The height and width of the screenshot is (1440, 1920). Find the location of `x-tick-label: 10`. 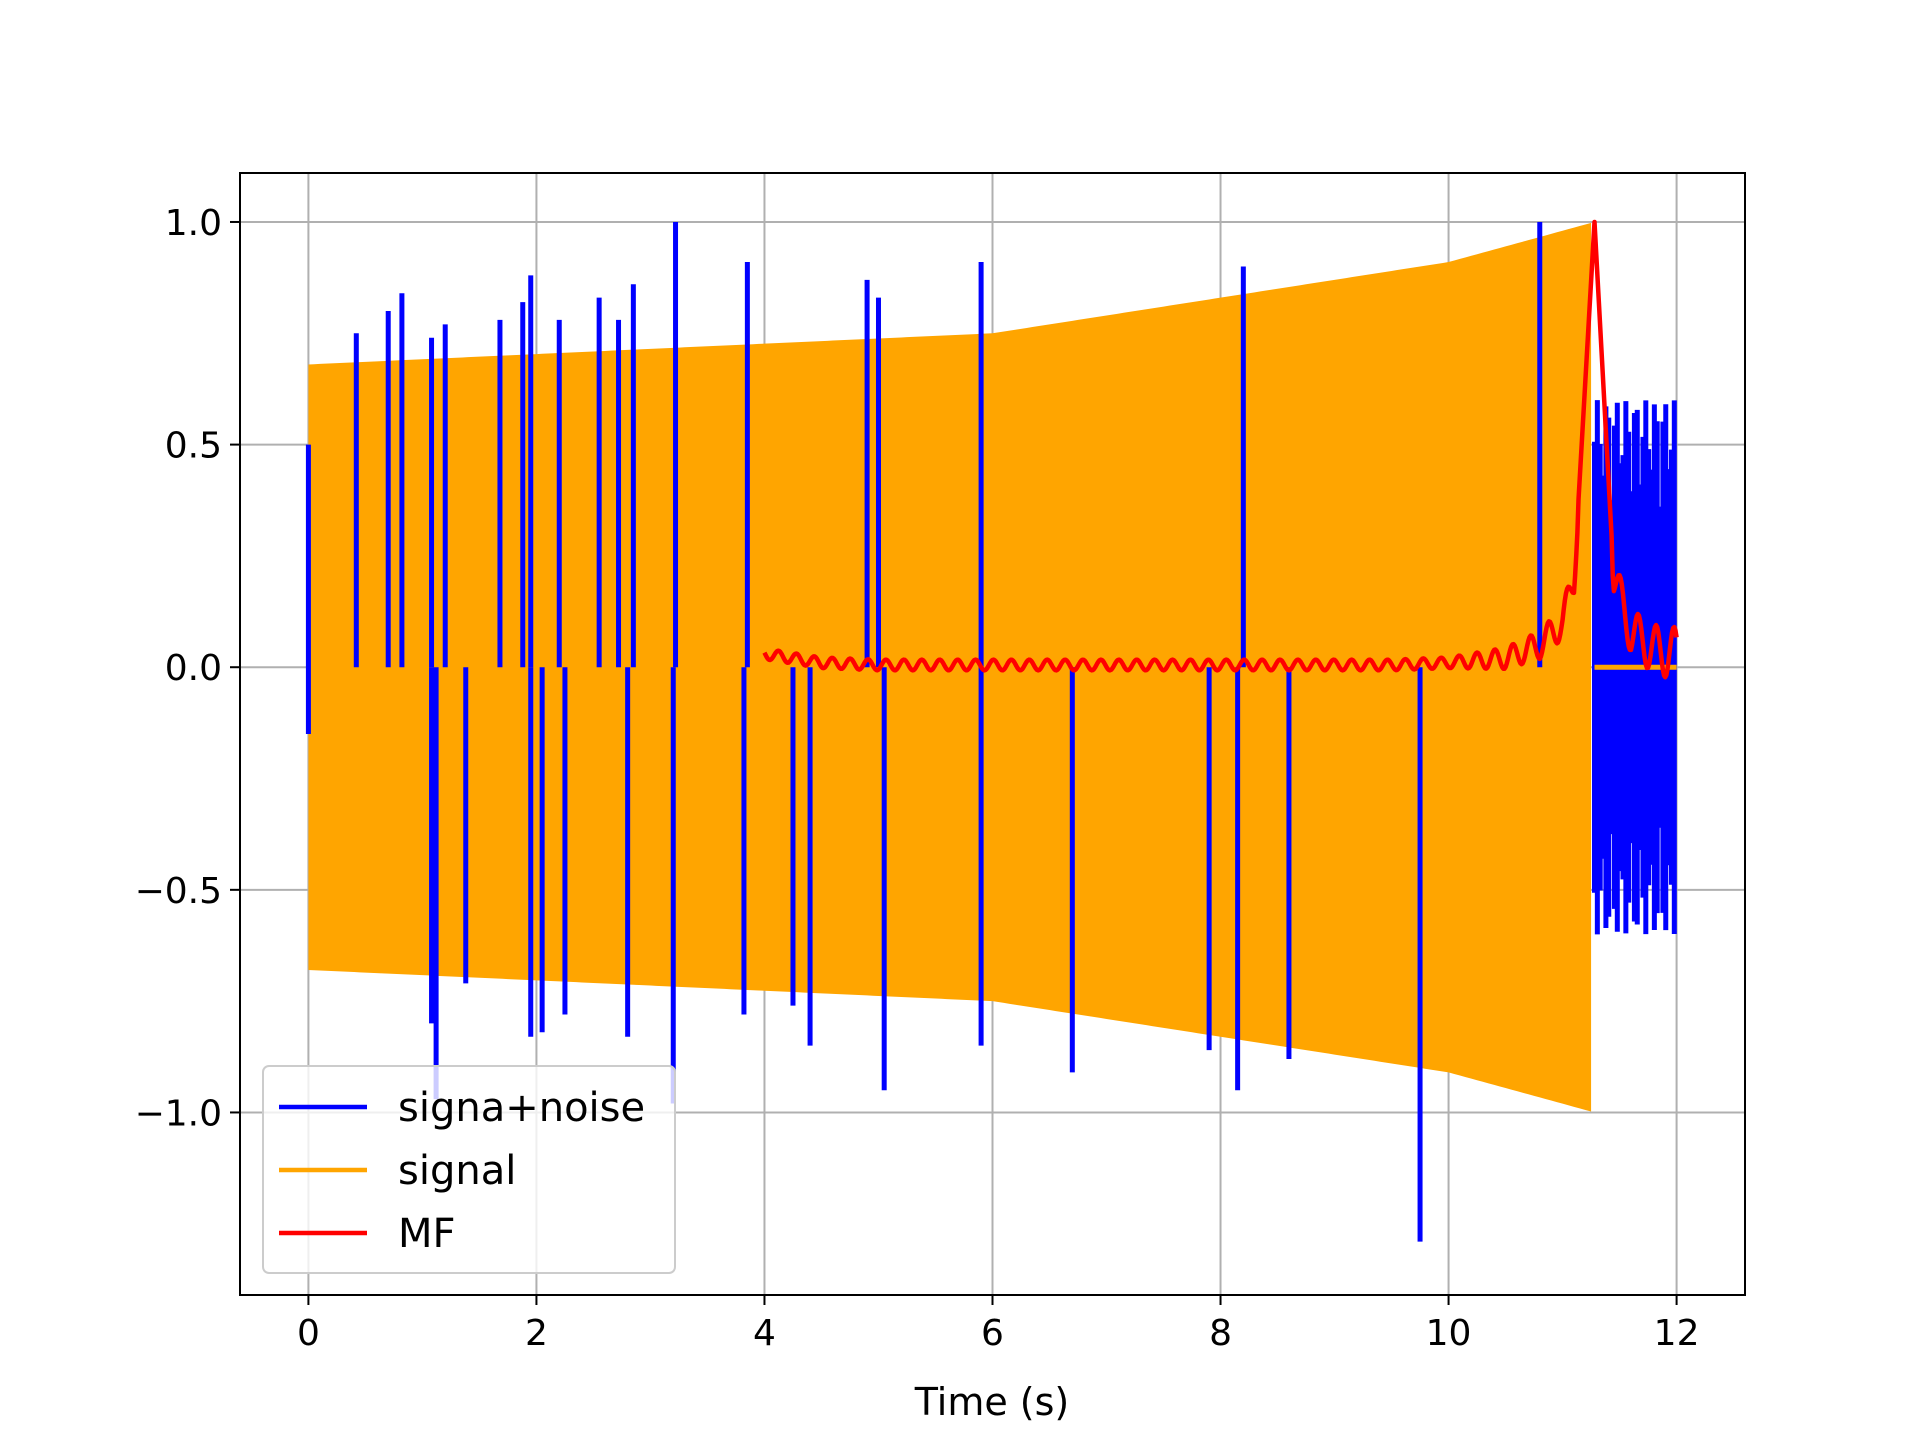

x-tick-label: 10 is located at coordinates (1449, 1333).